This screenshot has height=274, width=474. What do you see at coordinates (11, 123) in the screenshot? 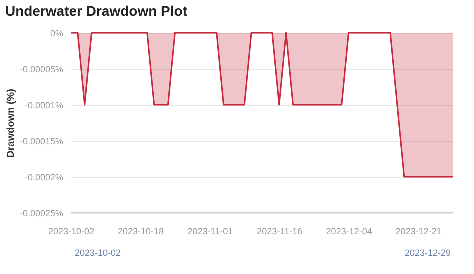
I see `y-axis-title: Drawdown (%)` at bounding box center [11, 123].